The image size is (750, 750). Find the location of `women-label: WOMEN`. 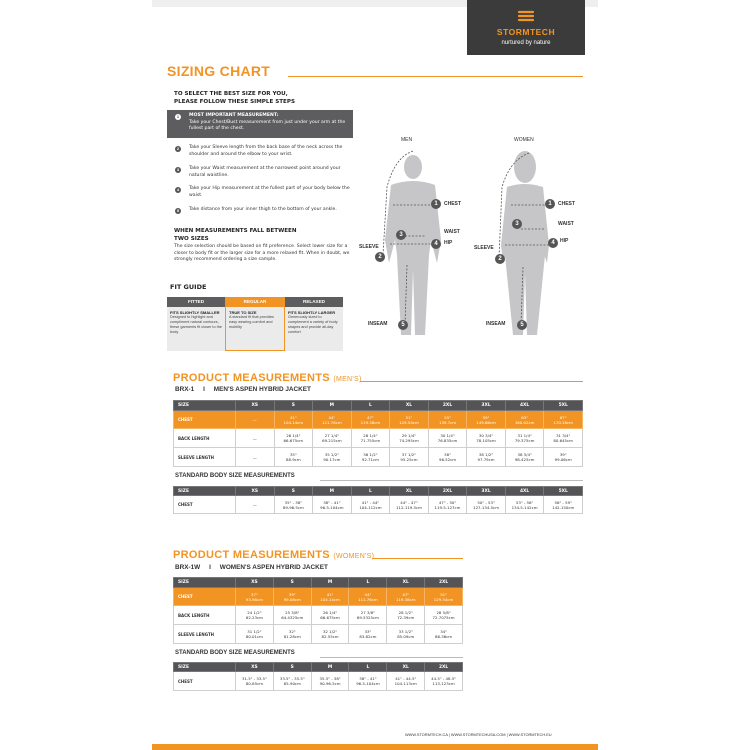

women-label: WOMEN is located at coordinates (524, 140).